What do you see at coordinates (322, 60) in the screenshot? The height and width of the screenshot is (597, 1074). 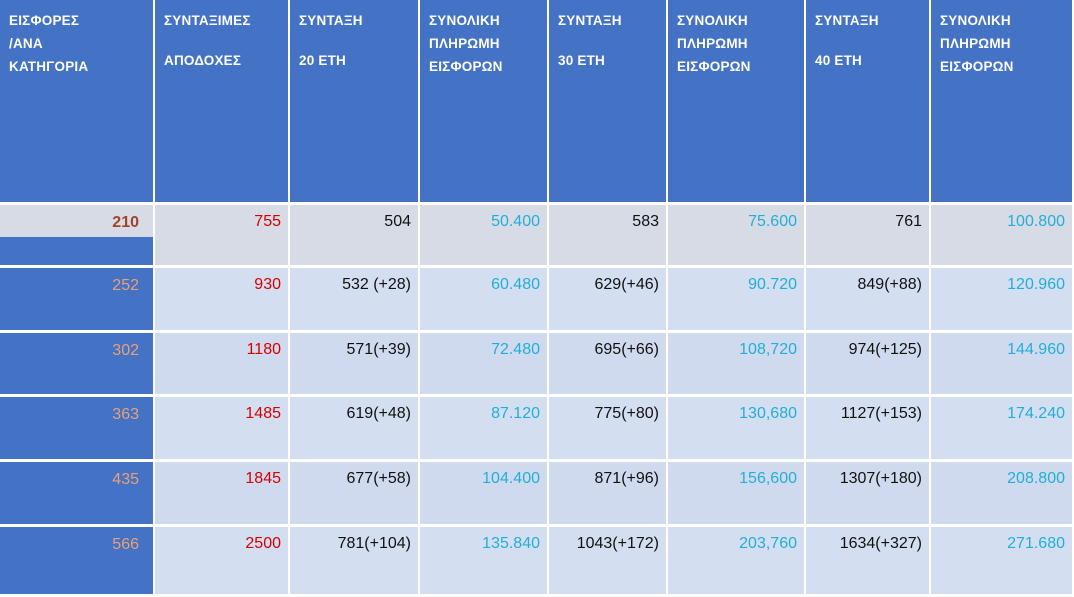 I see `header-line: 20 ΕΤΗ` at bounding box center [322, 60].